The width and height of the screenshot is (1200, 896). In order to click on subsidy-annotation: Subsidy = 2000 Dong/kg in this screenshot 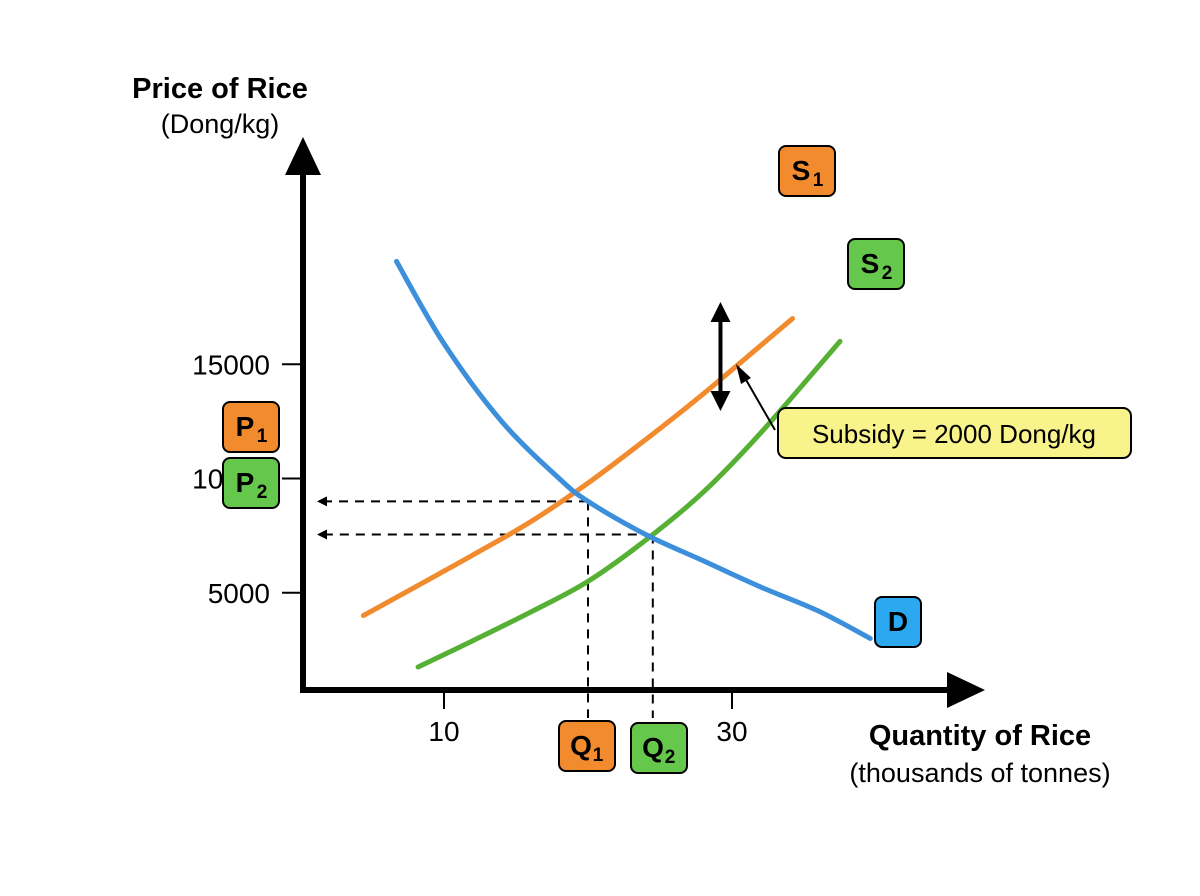, I will do `click(921, 380)`.